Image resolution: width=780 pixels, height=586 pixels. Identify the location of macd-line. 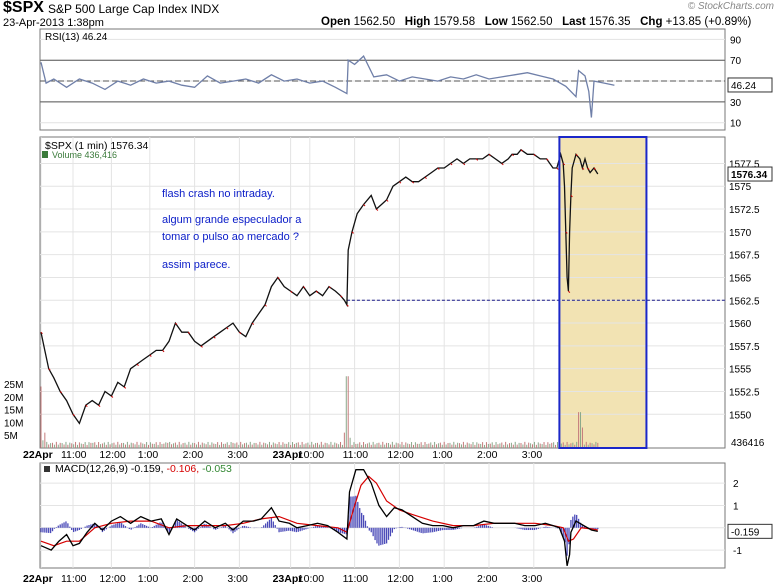
(319, 517).